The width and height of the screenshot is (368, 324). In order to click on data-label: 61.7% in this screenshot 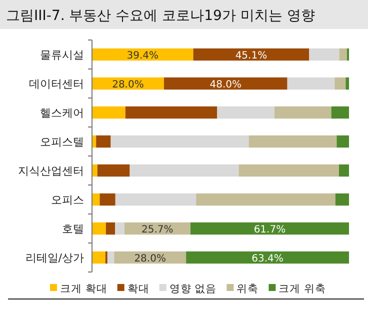, I will do `click(270, 230)`.